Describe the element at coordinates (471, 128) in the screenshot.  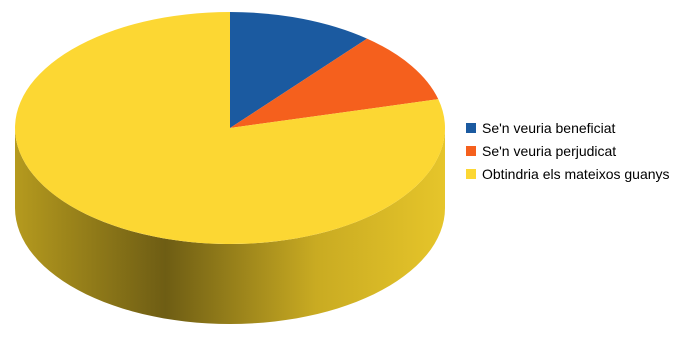
I see `legend-swatch-beneficiat` at that location.